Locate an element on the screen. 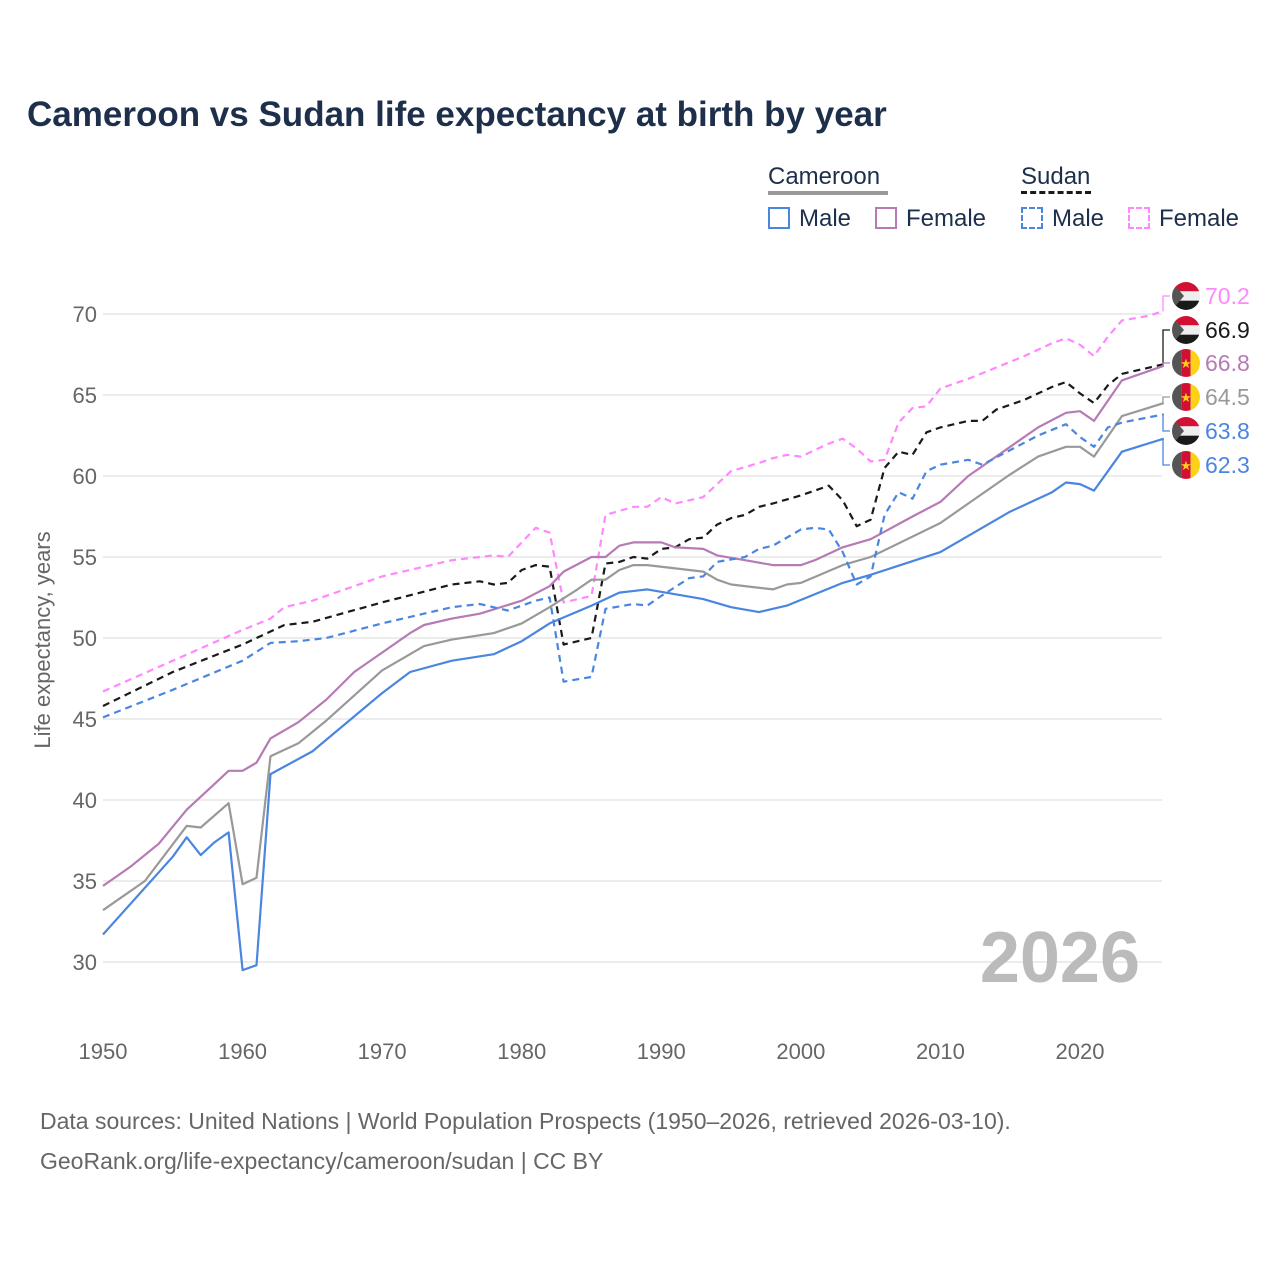  y-tick-label: 60 is located at coordinates (85, 476).